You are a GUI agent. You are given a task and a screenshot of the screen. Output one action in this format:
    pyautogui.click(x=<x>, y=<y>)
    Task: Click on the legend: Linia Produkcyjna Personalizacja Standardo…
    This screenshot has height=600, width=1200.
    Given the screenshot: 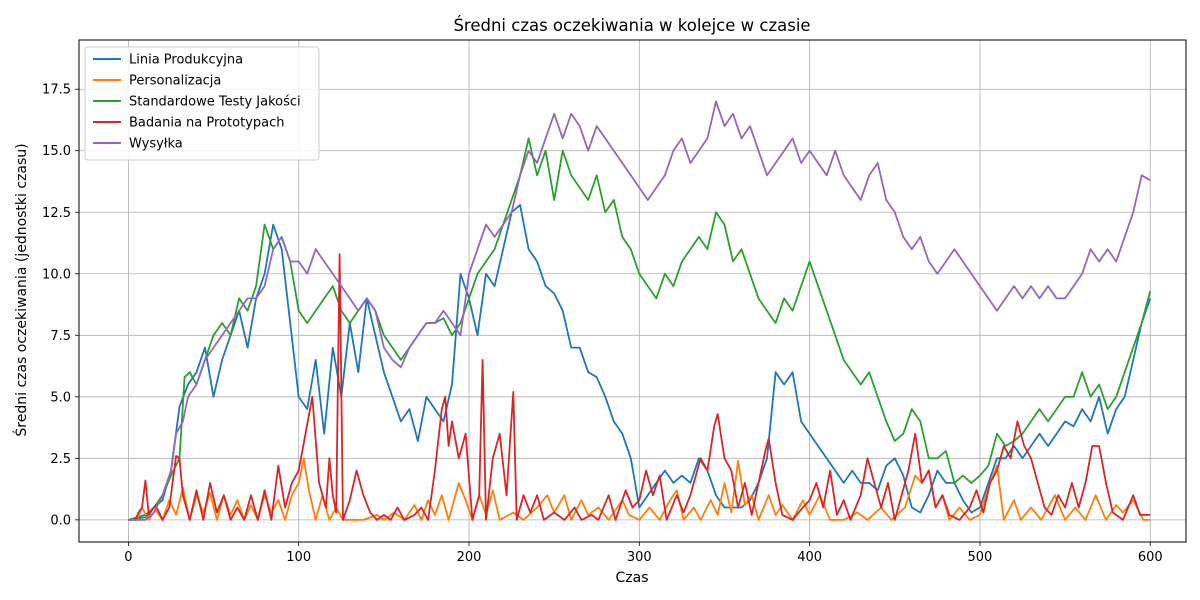 What is the action you would take?
    pyautogui.click(x=202, y=103)
    